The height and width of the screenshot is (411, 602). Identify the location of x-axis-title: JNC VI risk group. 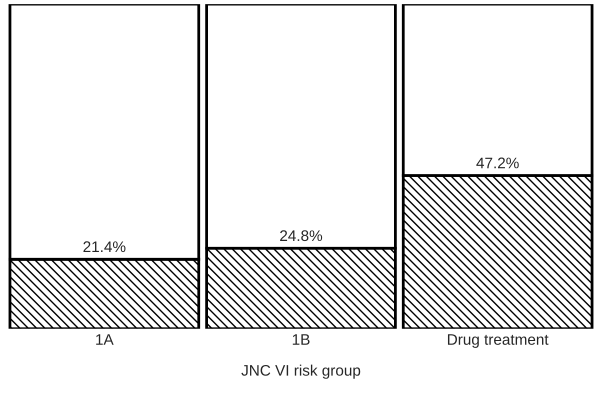
(300, 371).